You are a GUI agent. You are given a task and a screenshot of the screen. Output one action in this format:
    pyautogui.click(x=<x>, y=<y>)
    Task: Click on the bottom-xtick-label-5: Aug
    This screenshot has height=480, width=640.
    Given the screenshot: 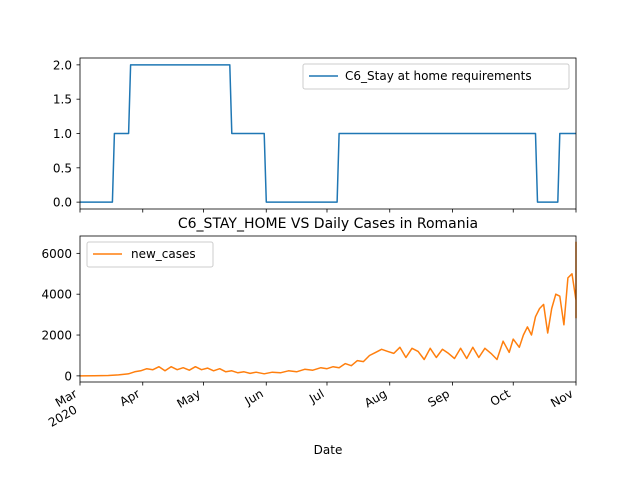 What is the action you would take?
    pyautogui.click(x=375, y=398)
    